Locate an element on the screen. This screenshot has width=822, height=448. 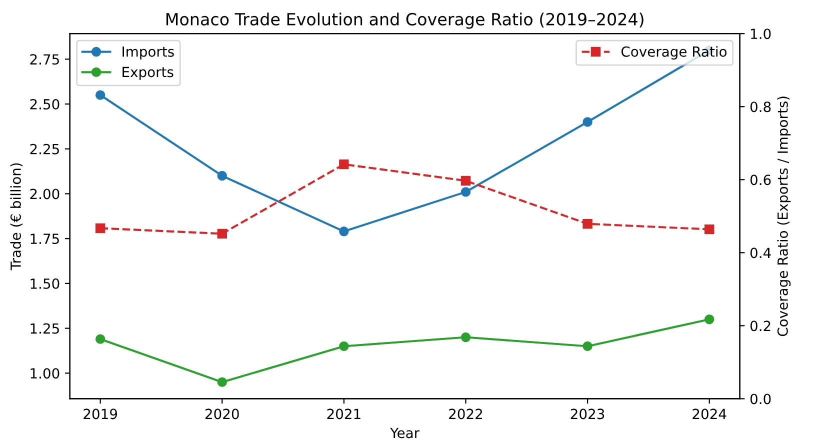
y-tick-label: 1.50 is located at coordinates (45, 283).